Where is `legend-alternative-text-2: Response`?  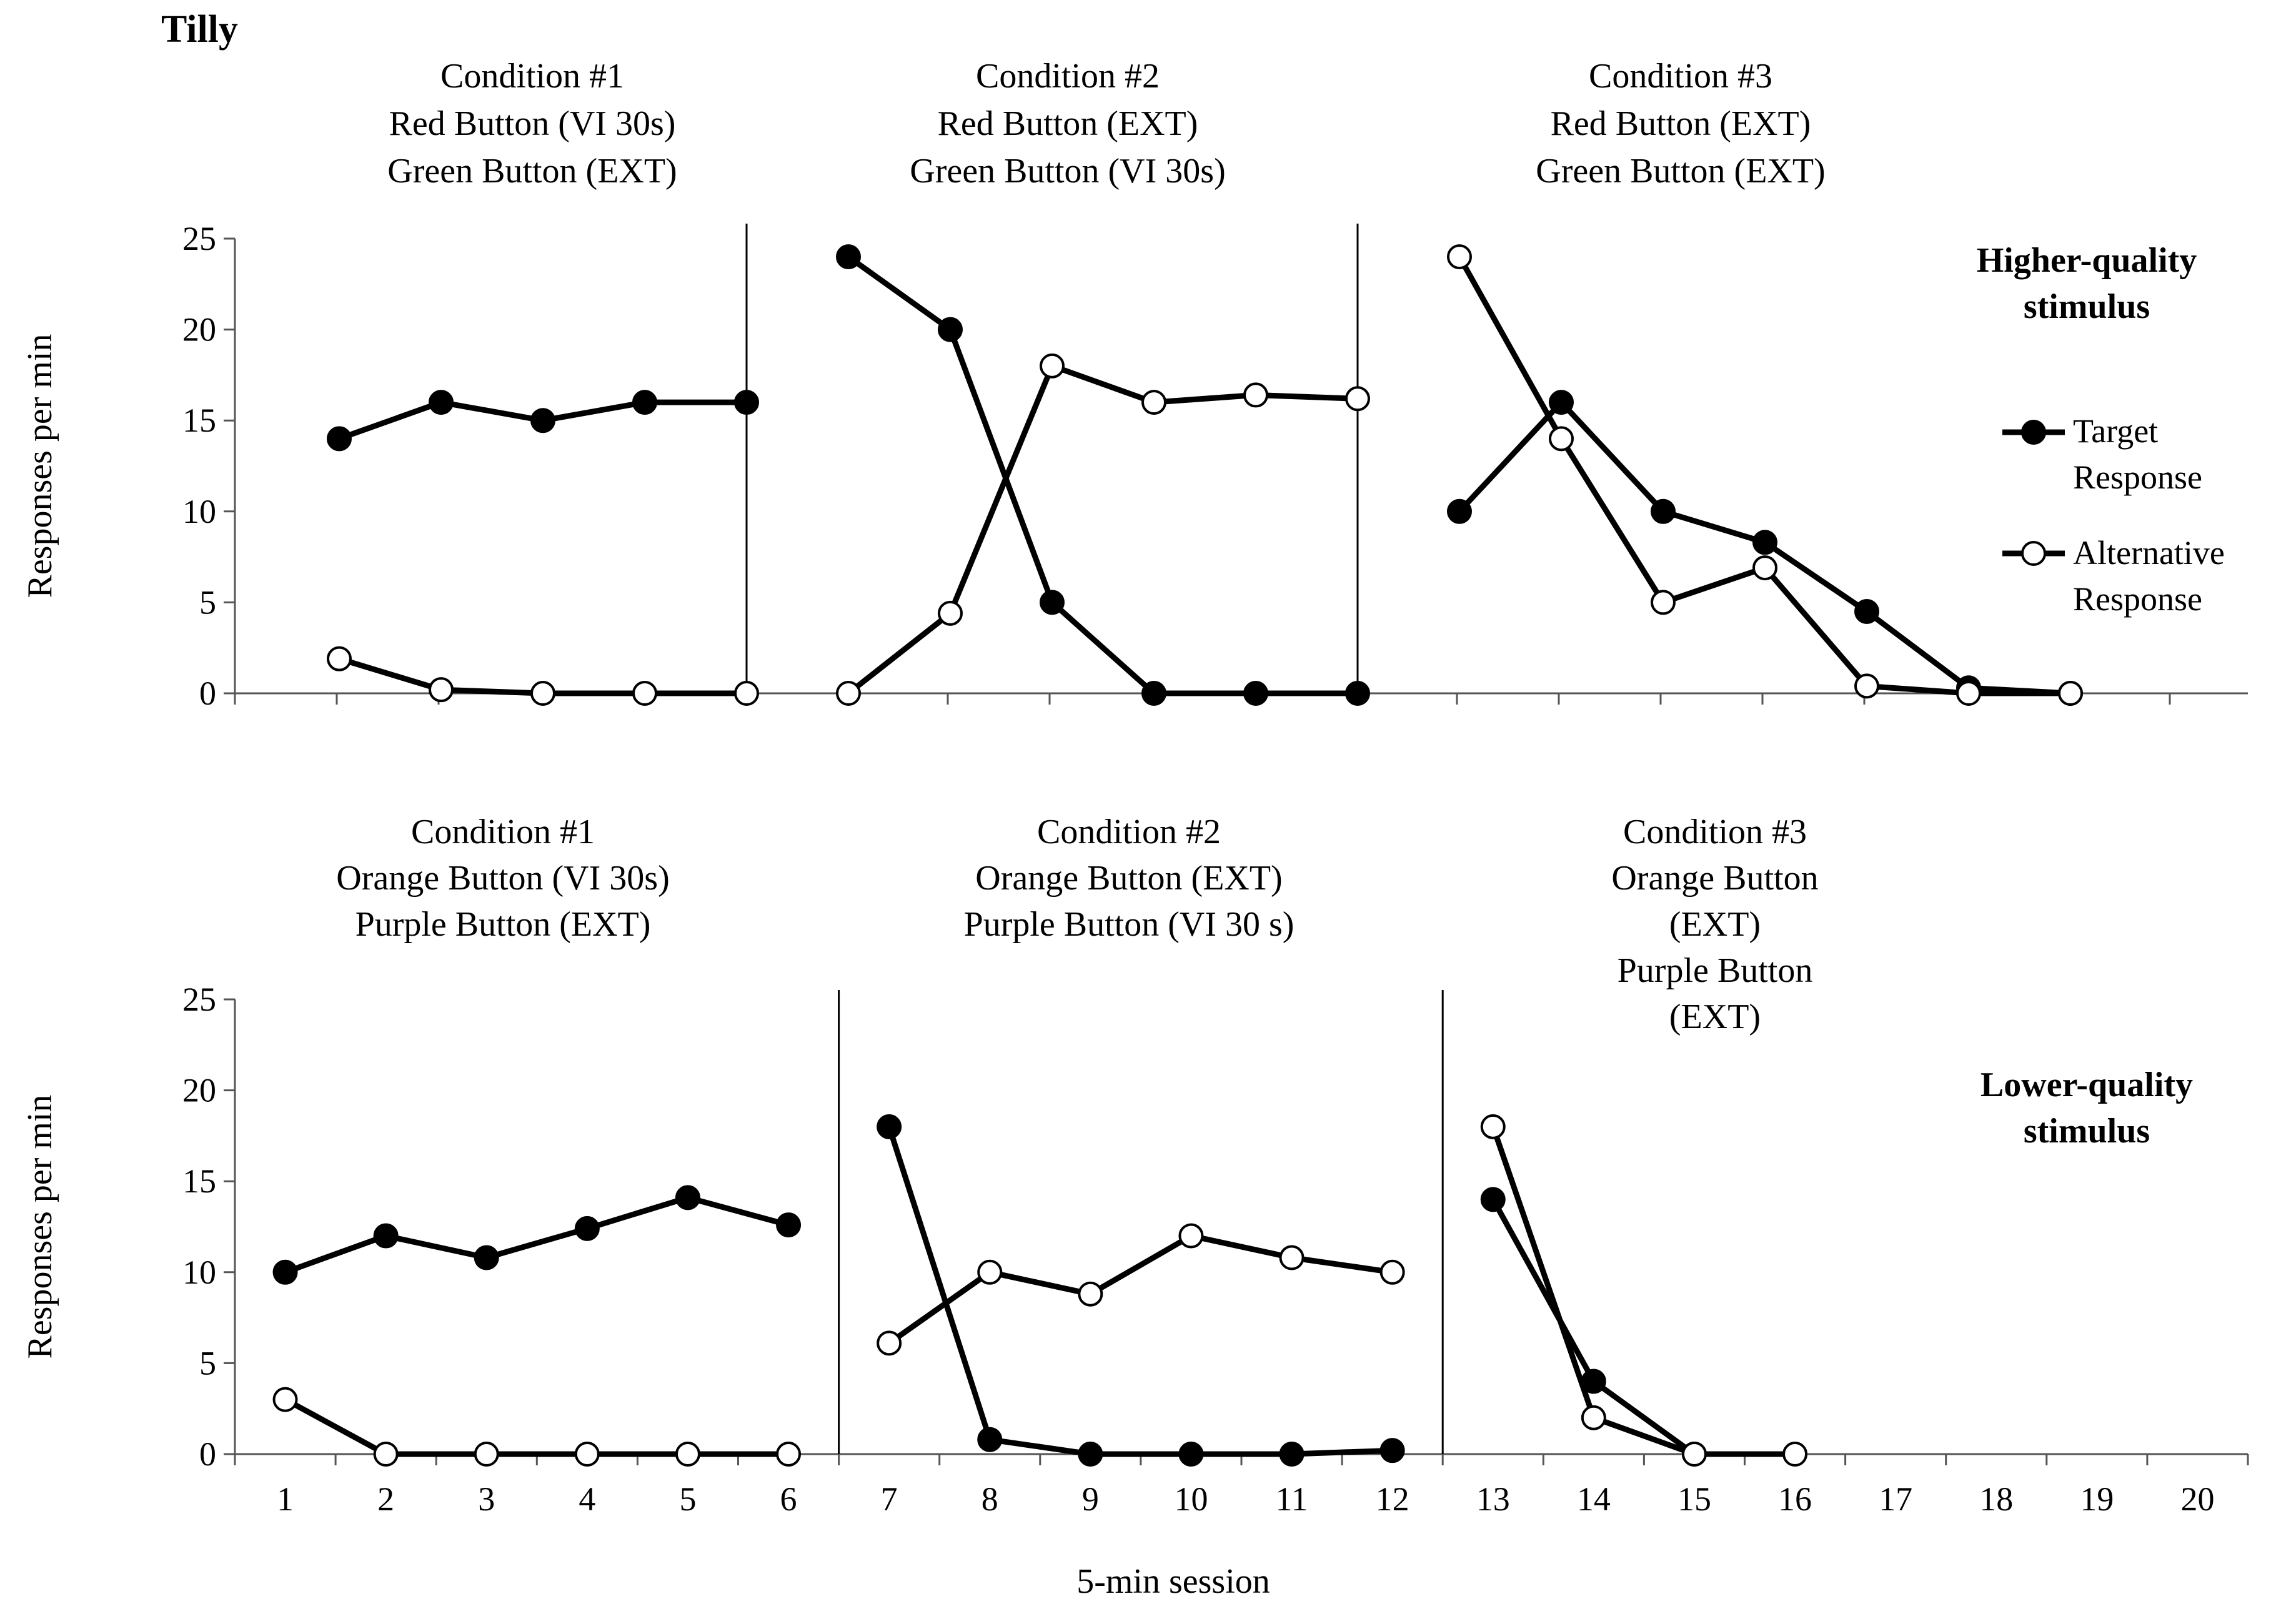
legend-alternative-text-2: Response is located at coordinates (2137, 599).